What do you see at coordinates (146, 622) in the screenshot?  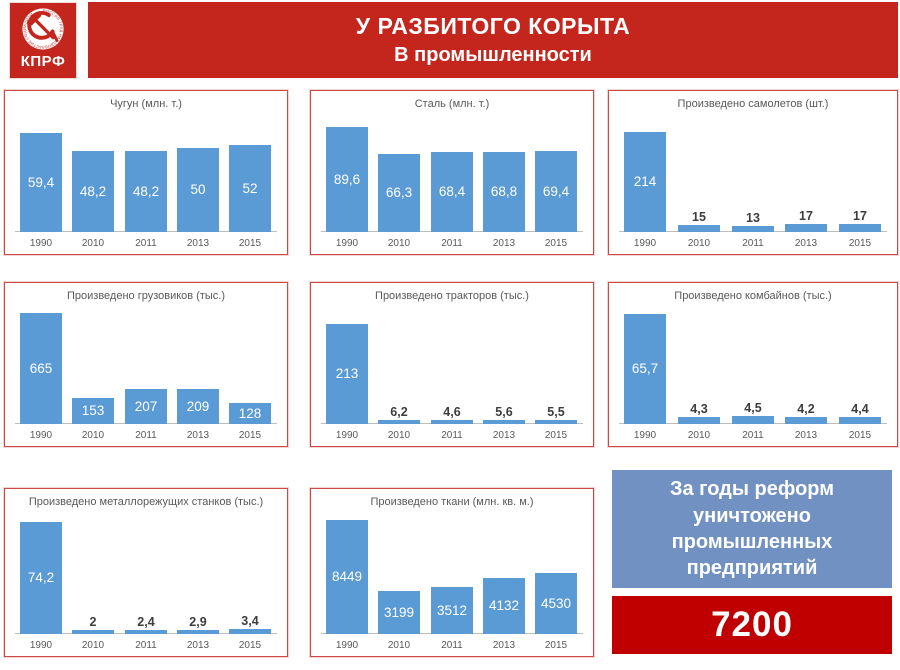 I see `bar-value-label: 2,4` at bounding box center [146, 622].